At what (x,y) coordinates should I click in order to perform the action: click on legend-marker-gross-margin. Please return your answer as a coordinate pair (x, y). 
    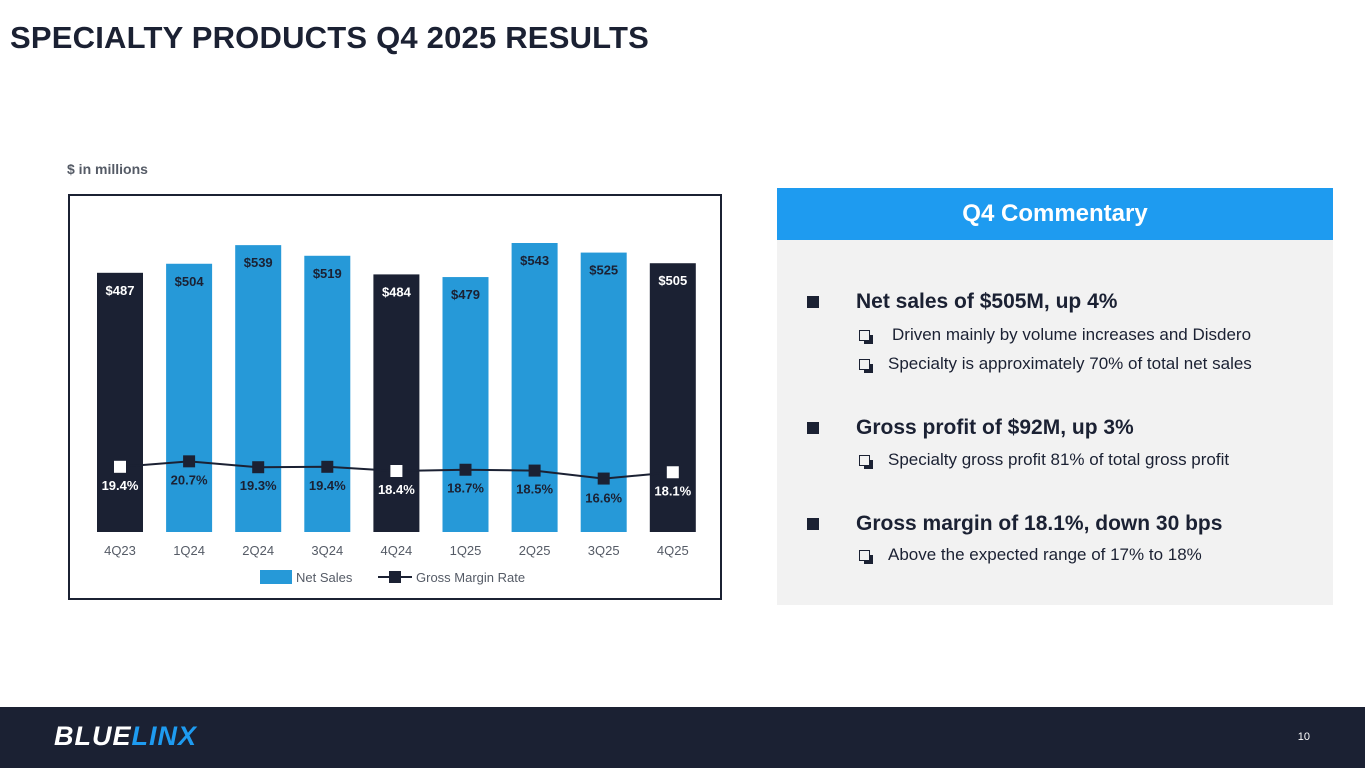
    Looking at the image, I should click on (395, 577).